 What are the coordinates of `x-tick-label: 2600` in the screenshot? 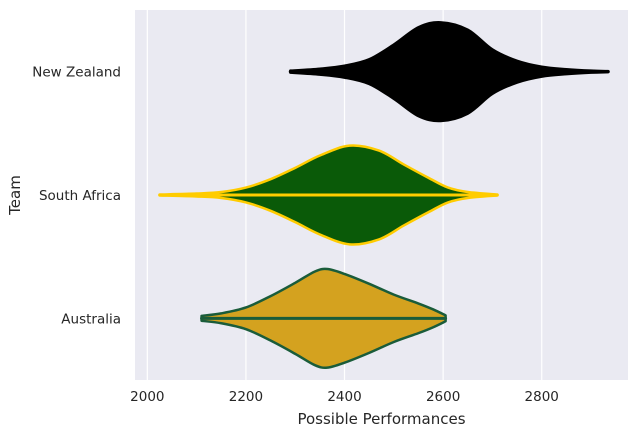 It's located at (443, 397).